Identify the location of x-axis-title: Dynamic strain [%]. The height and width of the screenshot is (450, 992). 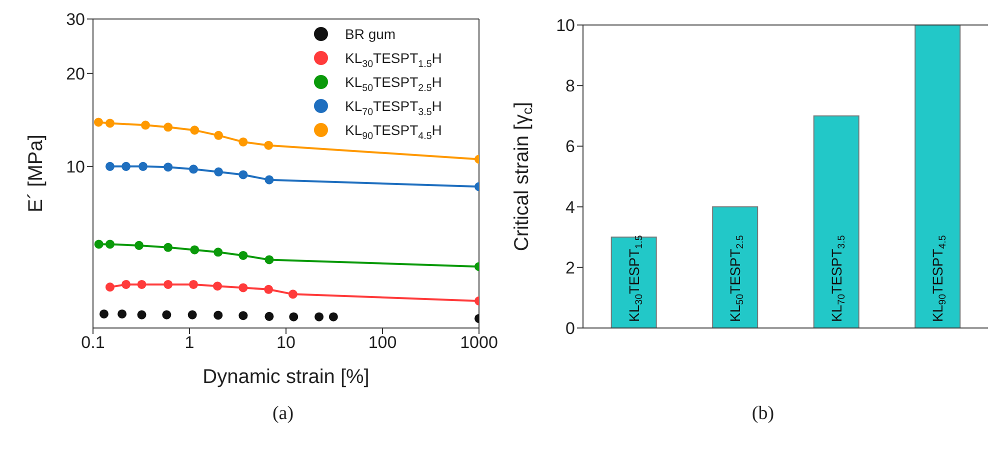
(286, 377).